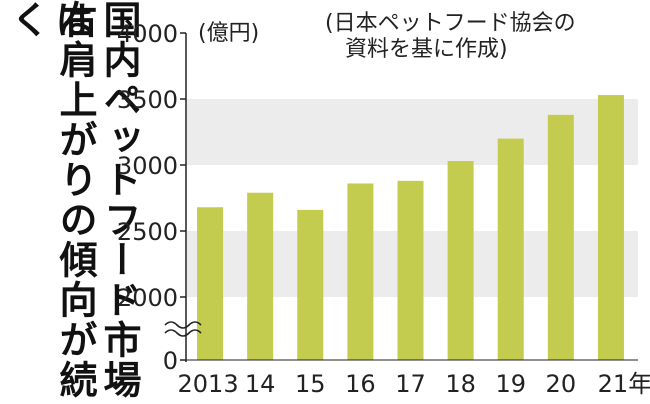 The width and height of the screenshot is (650, 404). I want to click on source-note-line-2: 資料を基に作成), so click(426, 49).